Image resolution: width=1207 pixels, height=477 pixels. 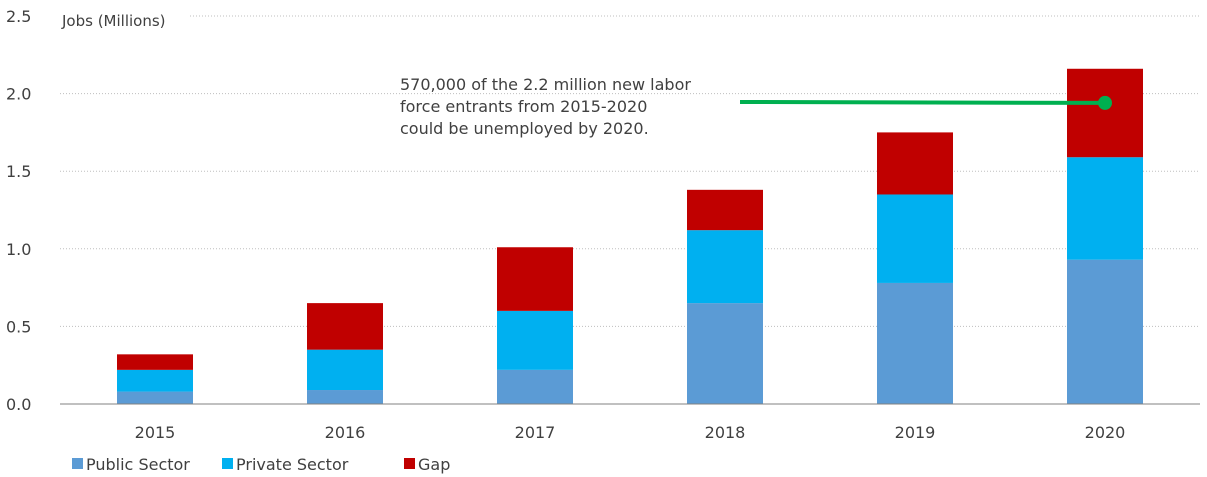 What do you see at coordinates (1105, 113) in the screenshot?
I see `bar-gap-2020` at bounding box center [1105, 113].